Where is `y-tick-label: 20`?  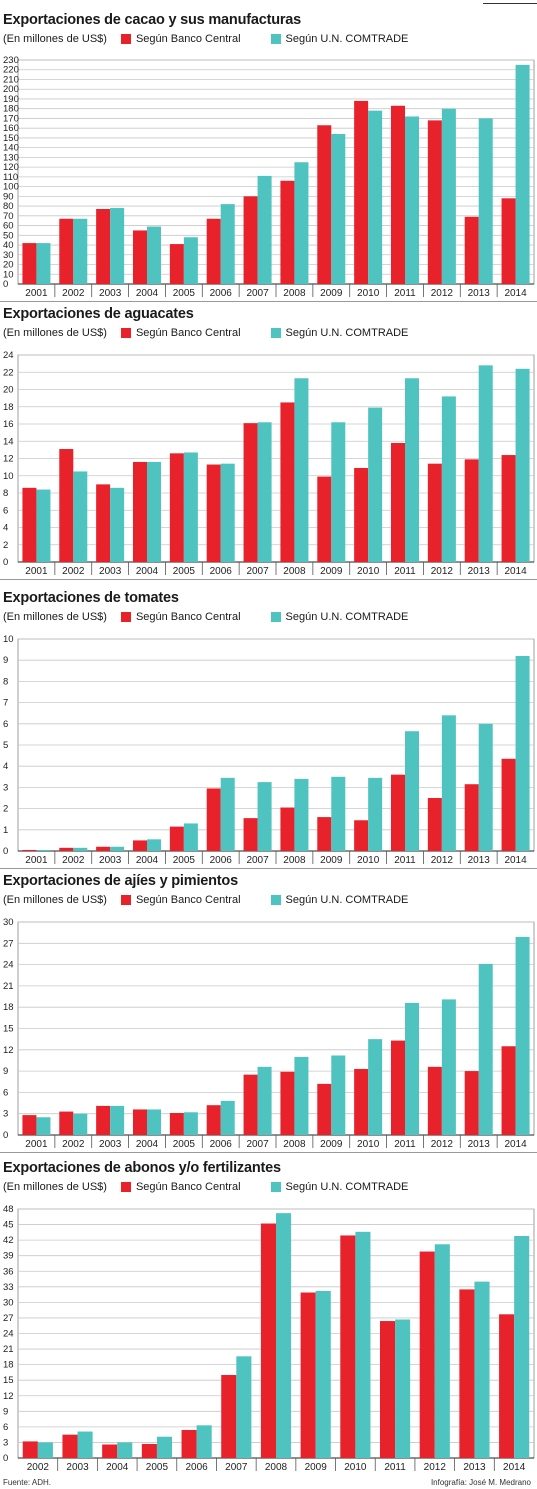
y-tick-label: 20 is located at coordinates (8, 390).